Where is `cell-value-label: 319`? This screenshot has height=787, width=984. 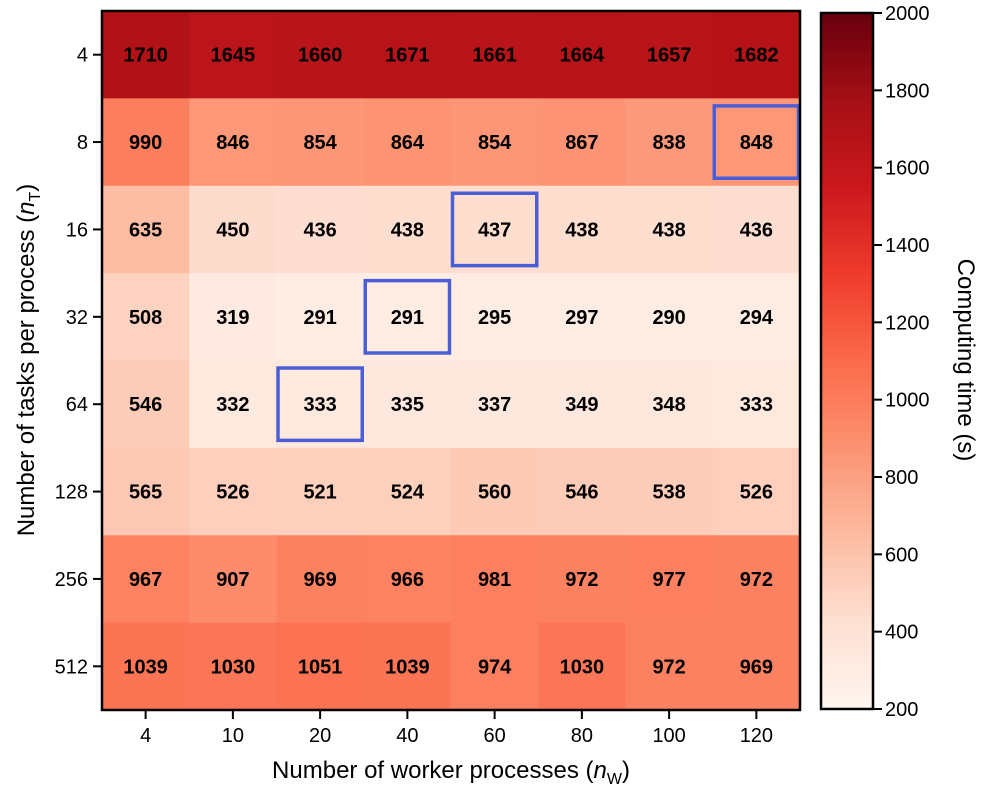 cell-value-label: 319 is located at coordinates (232, 318).